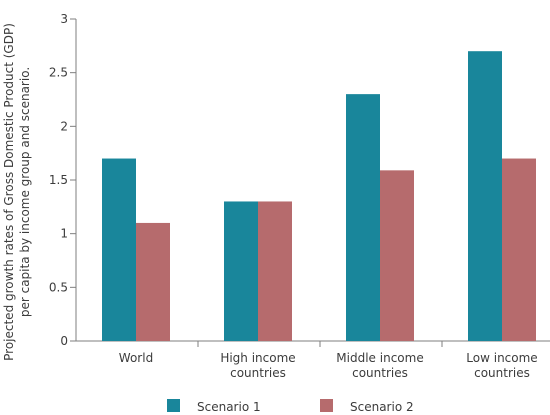 This screenshot has height=415, width=550. I want to click on legend-label-1: Scenario 1, so click(229, 407).